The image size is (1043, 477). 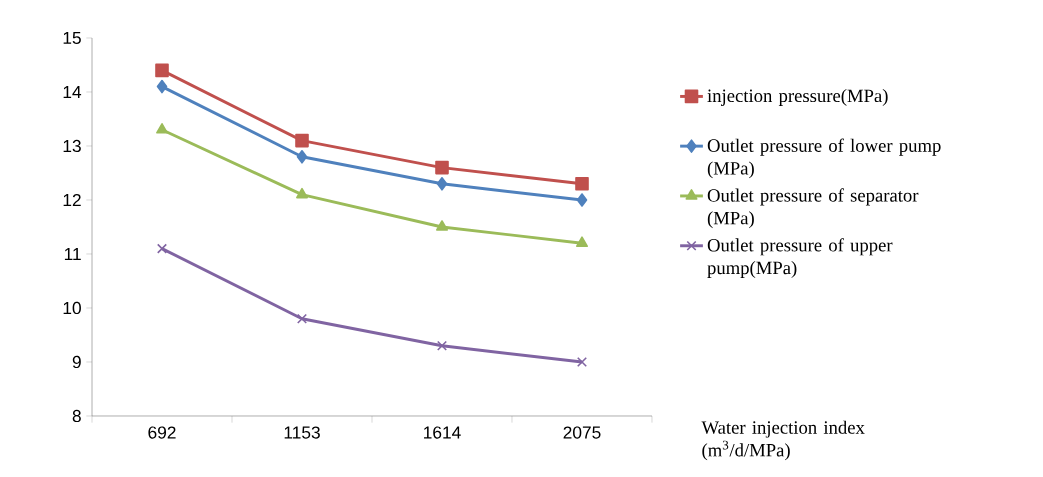 What do you see at coordinates (72, 200) in the screenshot?
I see `y-tick-label: 12` at bounding box center [72, 200].